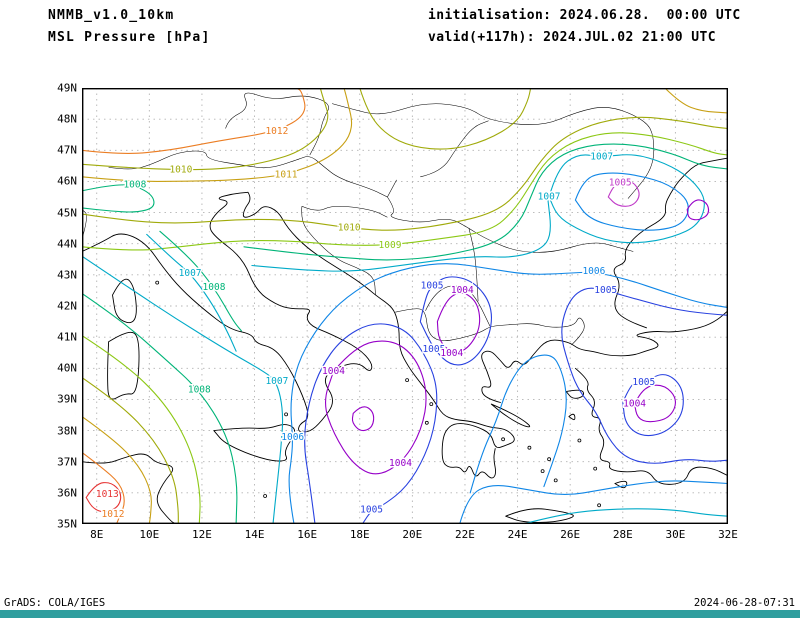 The height and width of the screenshot is (618, 800). What do you see at coordinates (728, 534) in the screenshot?
I see `lon-tick-label: 32E` at bounding box center [728, 534].